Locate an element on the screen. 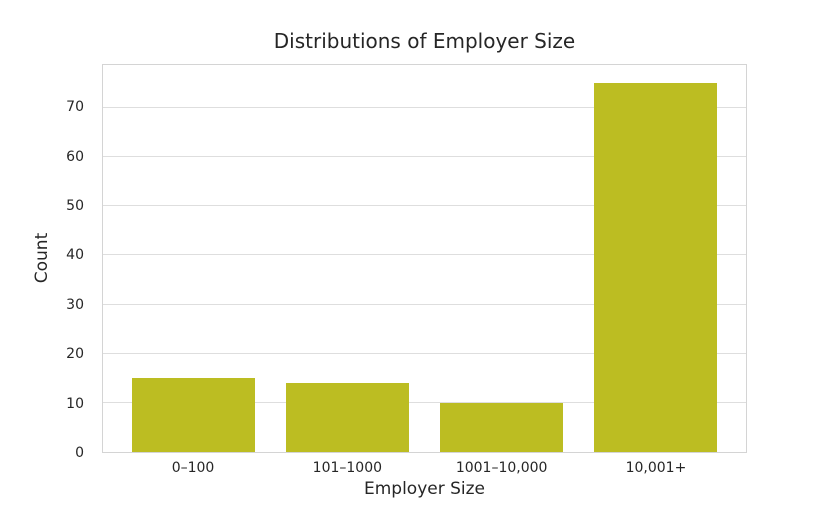  x-tick-label: 0–100 is located at coordinates (193, 468).